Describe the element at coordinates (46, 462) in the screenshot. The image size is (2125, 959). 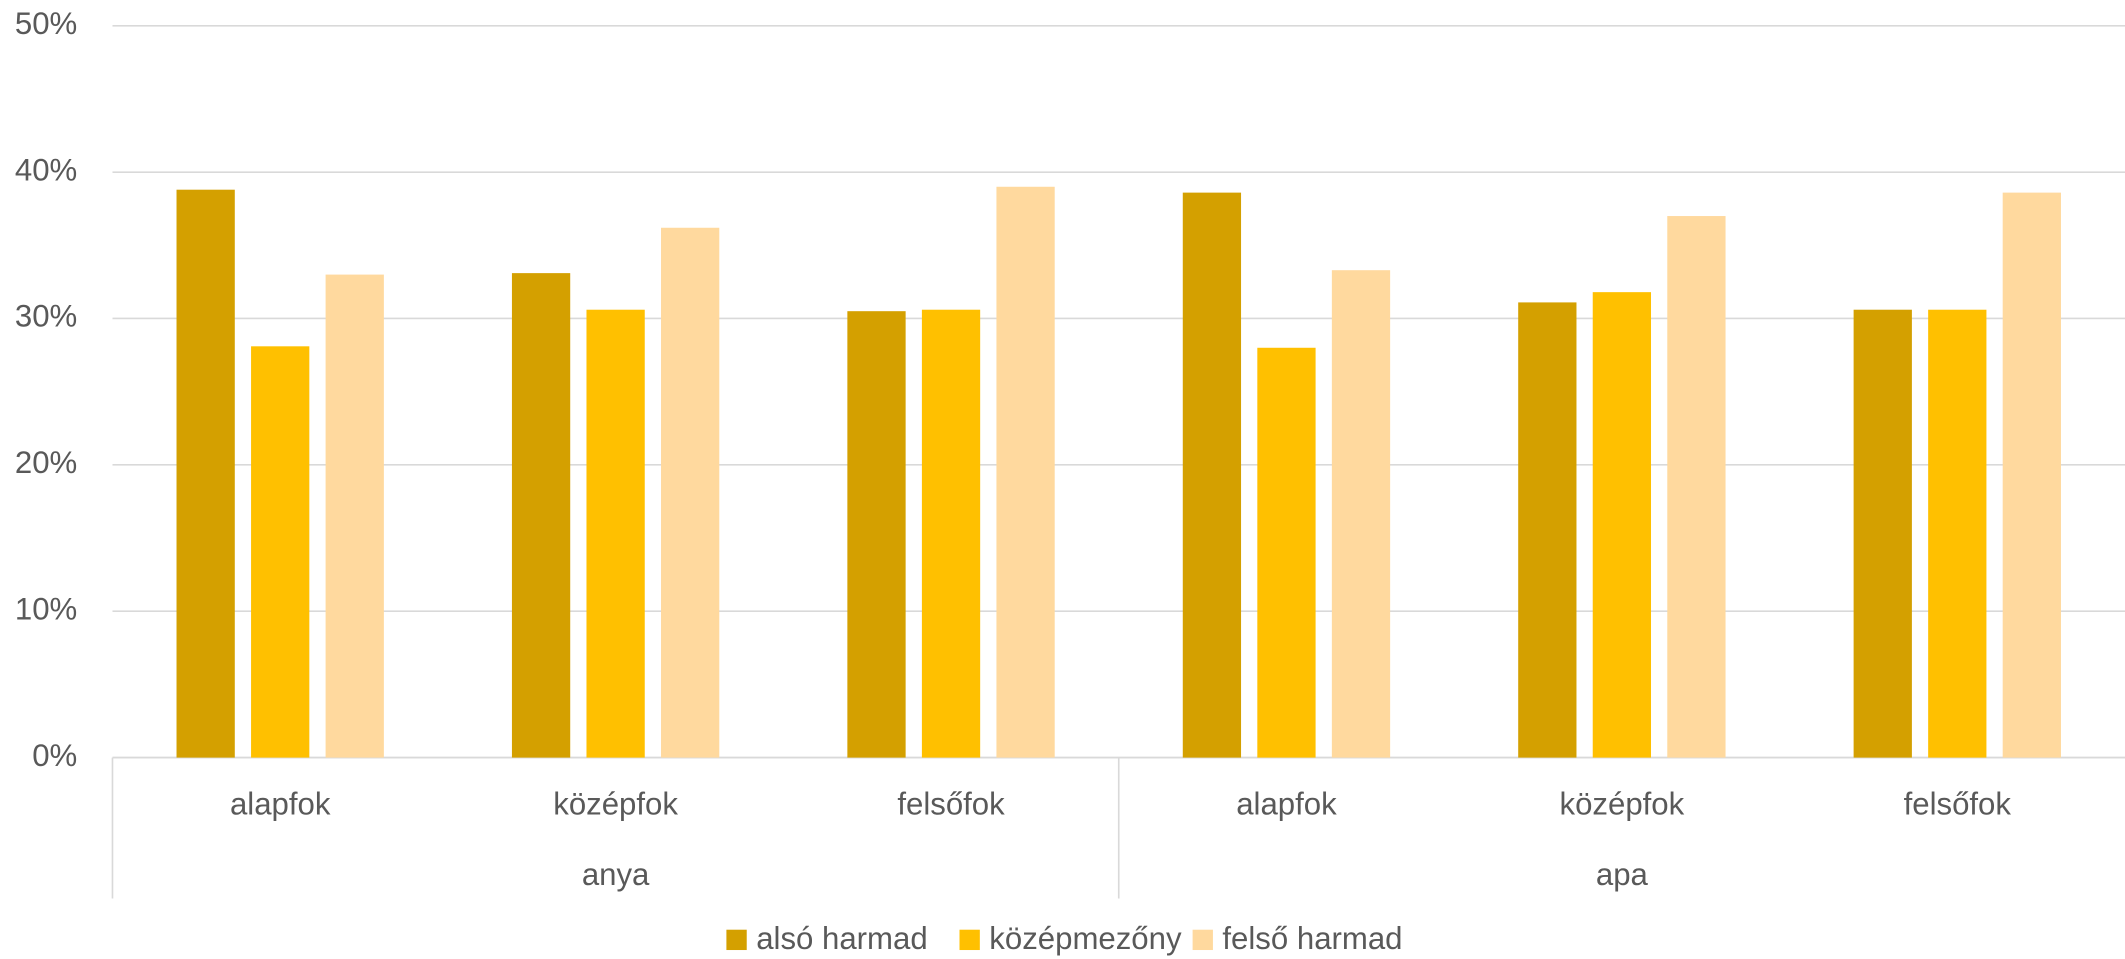
I see `y-tick-label: 20%` at that location.